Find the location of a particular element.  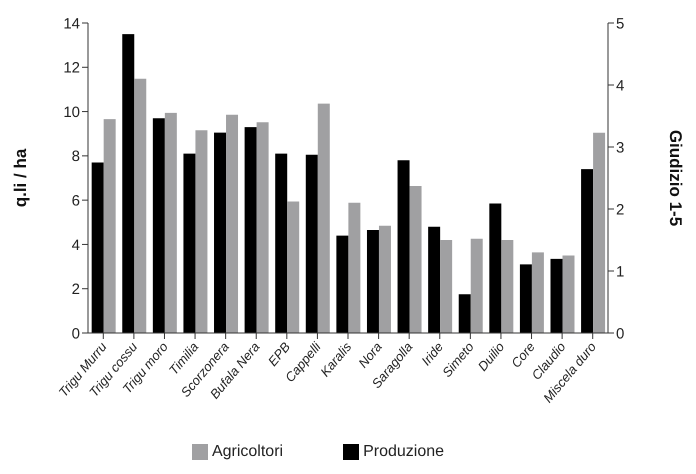

legend-label: Produzione is located at coordinates (403, 451).